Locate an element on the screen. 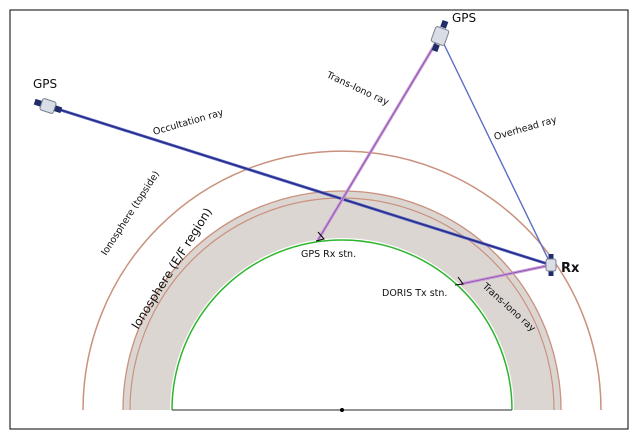 The height and width of the screenshot is (436, 635). receiver-icon is located at coordinates (551, 265).